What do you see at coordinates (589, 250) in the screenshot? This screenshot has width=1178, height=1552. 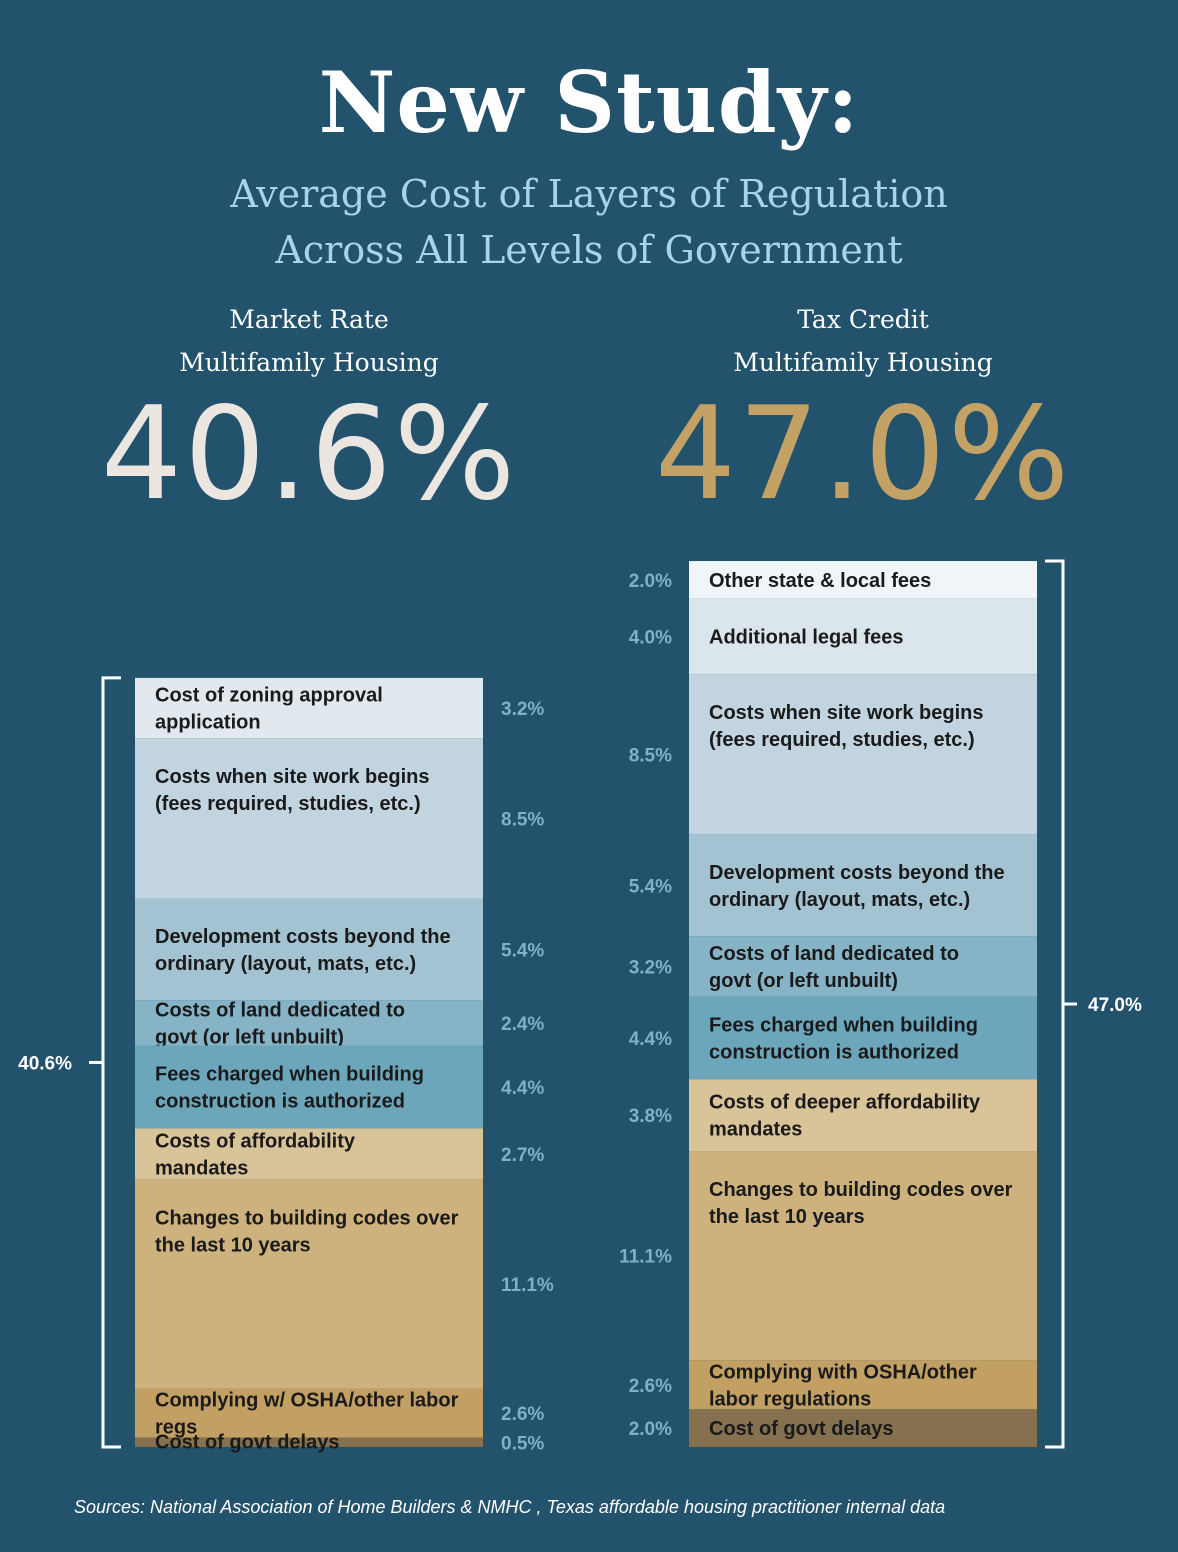 I see `subtitle-line-2: Across All Levels of Government` at bounding box center [589, 250].